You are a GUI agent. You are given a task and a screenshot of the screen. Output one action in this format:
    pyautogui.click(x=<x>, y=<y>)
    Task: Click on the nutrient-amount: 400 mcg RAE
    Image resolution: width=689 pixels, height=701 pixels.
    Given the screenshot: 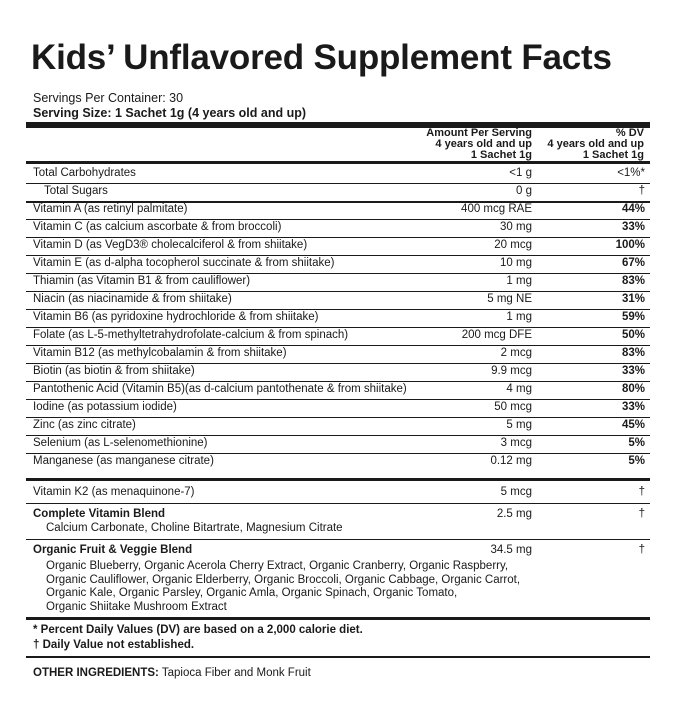 What is the action you would take?
    pyautogui.click(x=496, y=209)
    